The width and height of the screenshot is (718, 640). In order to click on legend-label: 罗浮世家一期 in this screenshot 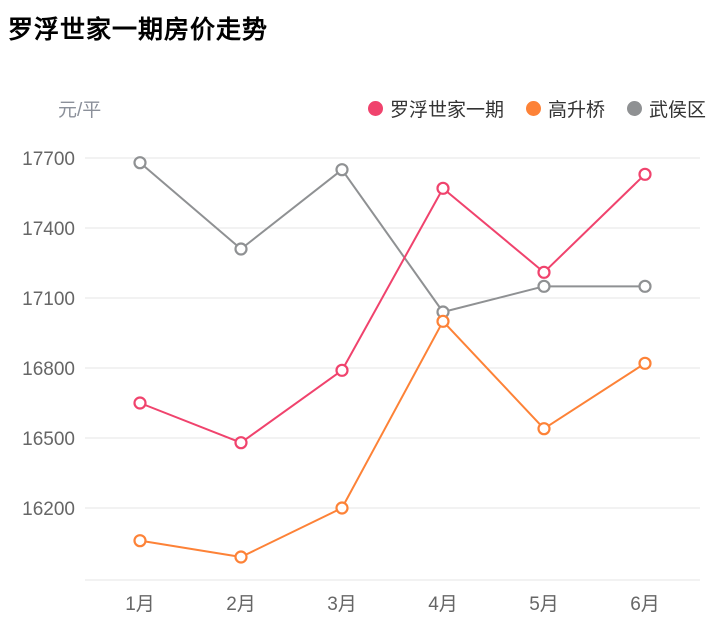, I will do `click(446, 110)`.